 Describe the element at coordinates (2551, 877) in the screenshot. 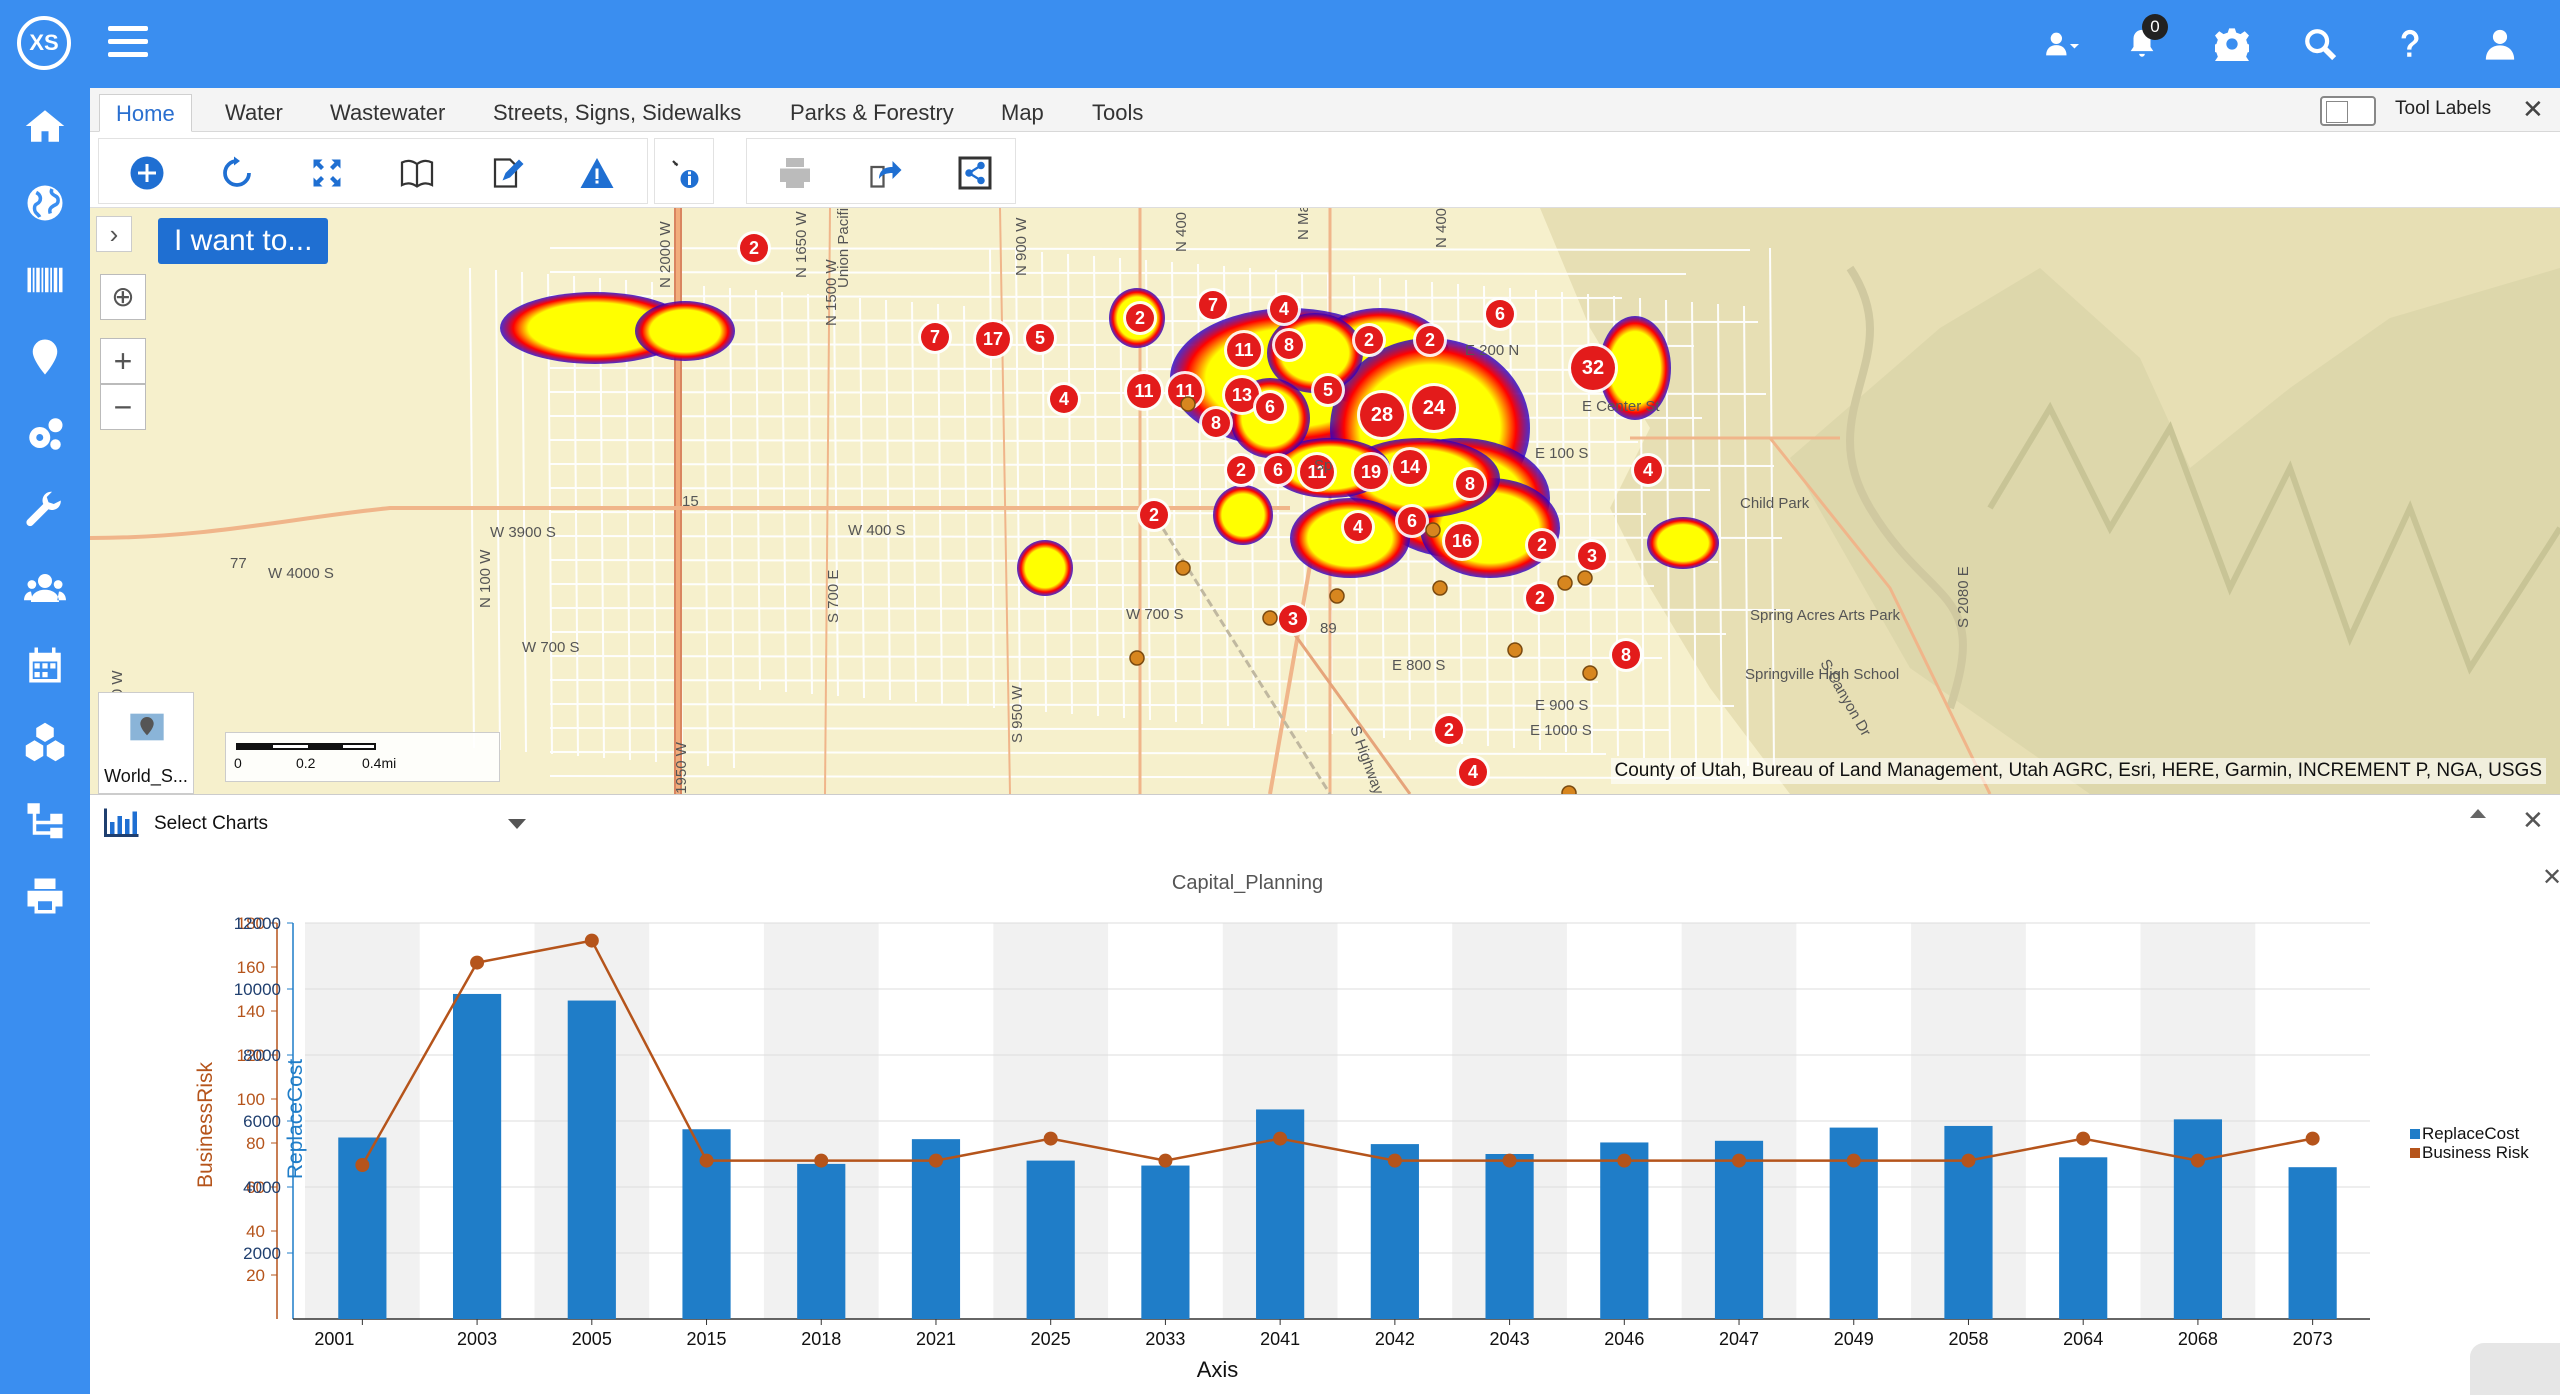

I see `close-chart-icon: ✕` at that location.